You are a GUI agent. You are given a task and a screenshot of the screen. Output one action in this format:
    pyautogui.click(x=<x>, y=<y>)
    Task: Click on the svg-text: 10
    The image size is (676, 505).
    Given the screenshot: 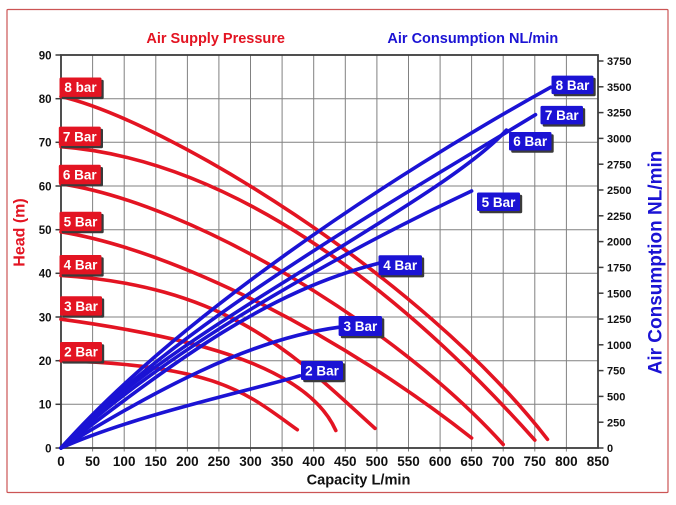 What is the action you would take?
    pyautogui.click(x=45, y=406)
    